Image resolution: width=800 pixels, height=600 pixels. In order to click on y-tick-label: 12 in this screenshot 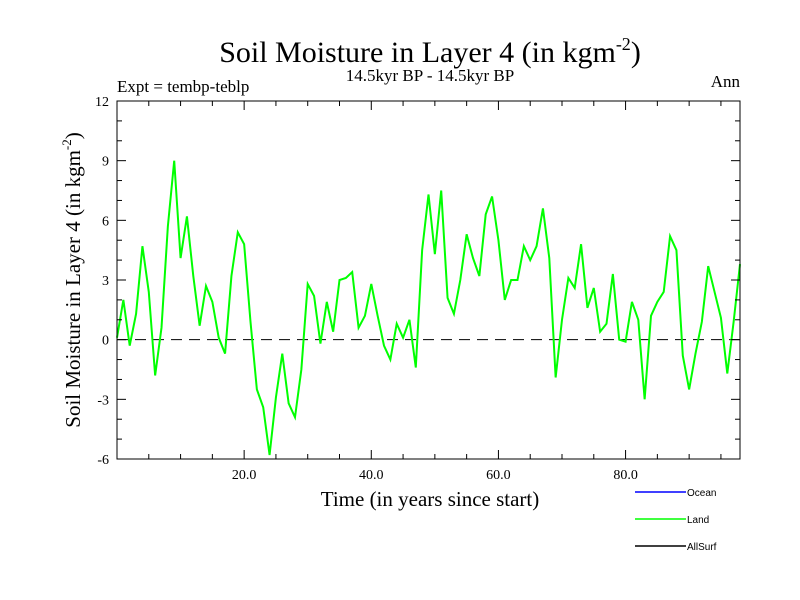, I will do `click(102, 102)`.